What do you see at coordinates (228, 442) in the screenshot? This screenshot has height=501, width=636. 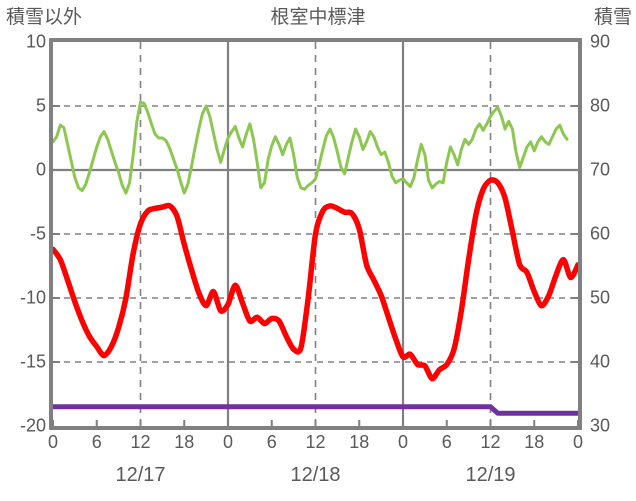 I see `x-tick-4: 0` at bounding box center [228, 442].